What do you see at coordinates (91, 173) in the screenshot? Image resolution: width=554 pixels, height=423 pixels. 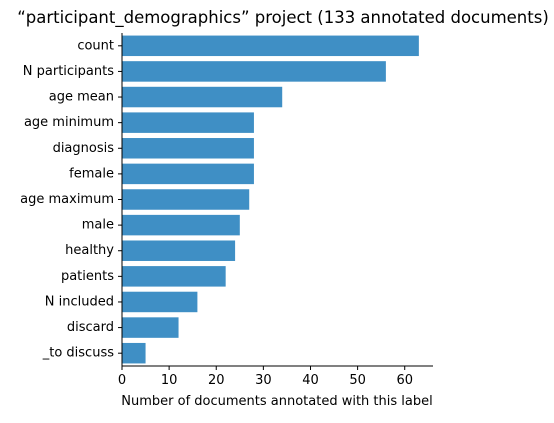 I see `y-tick-label: female` at bounding box center [91, 173].